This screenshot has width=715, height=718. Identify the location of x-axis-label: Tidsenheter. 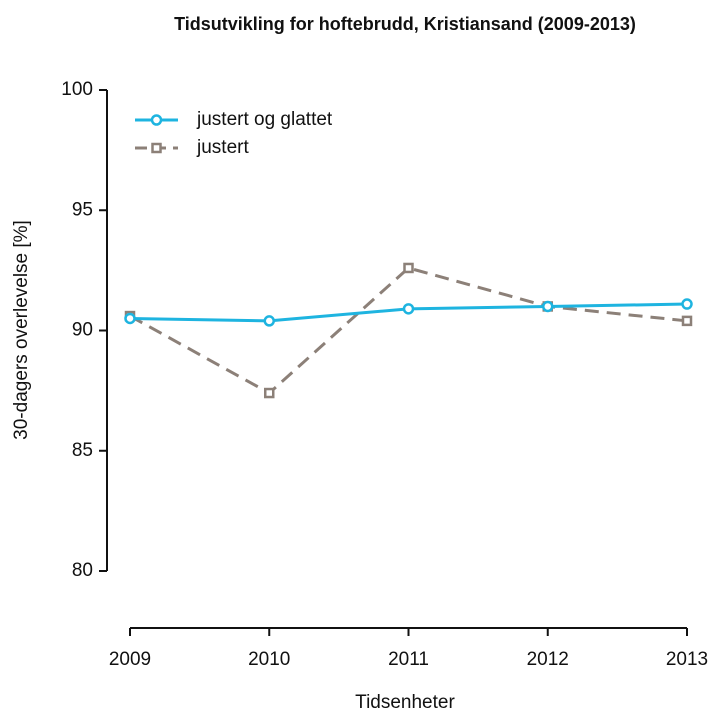
(405, 702).